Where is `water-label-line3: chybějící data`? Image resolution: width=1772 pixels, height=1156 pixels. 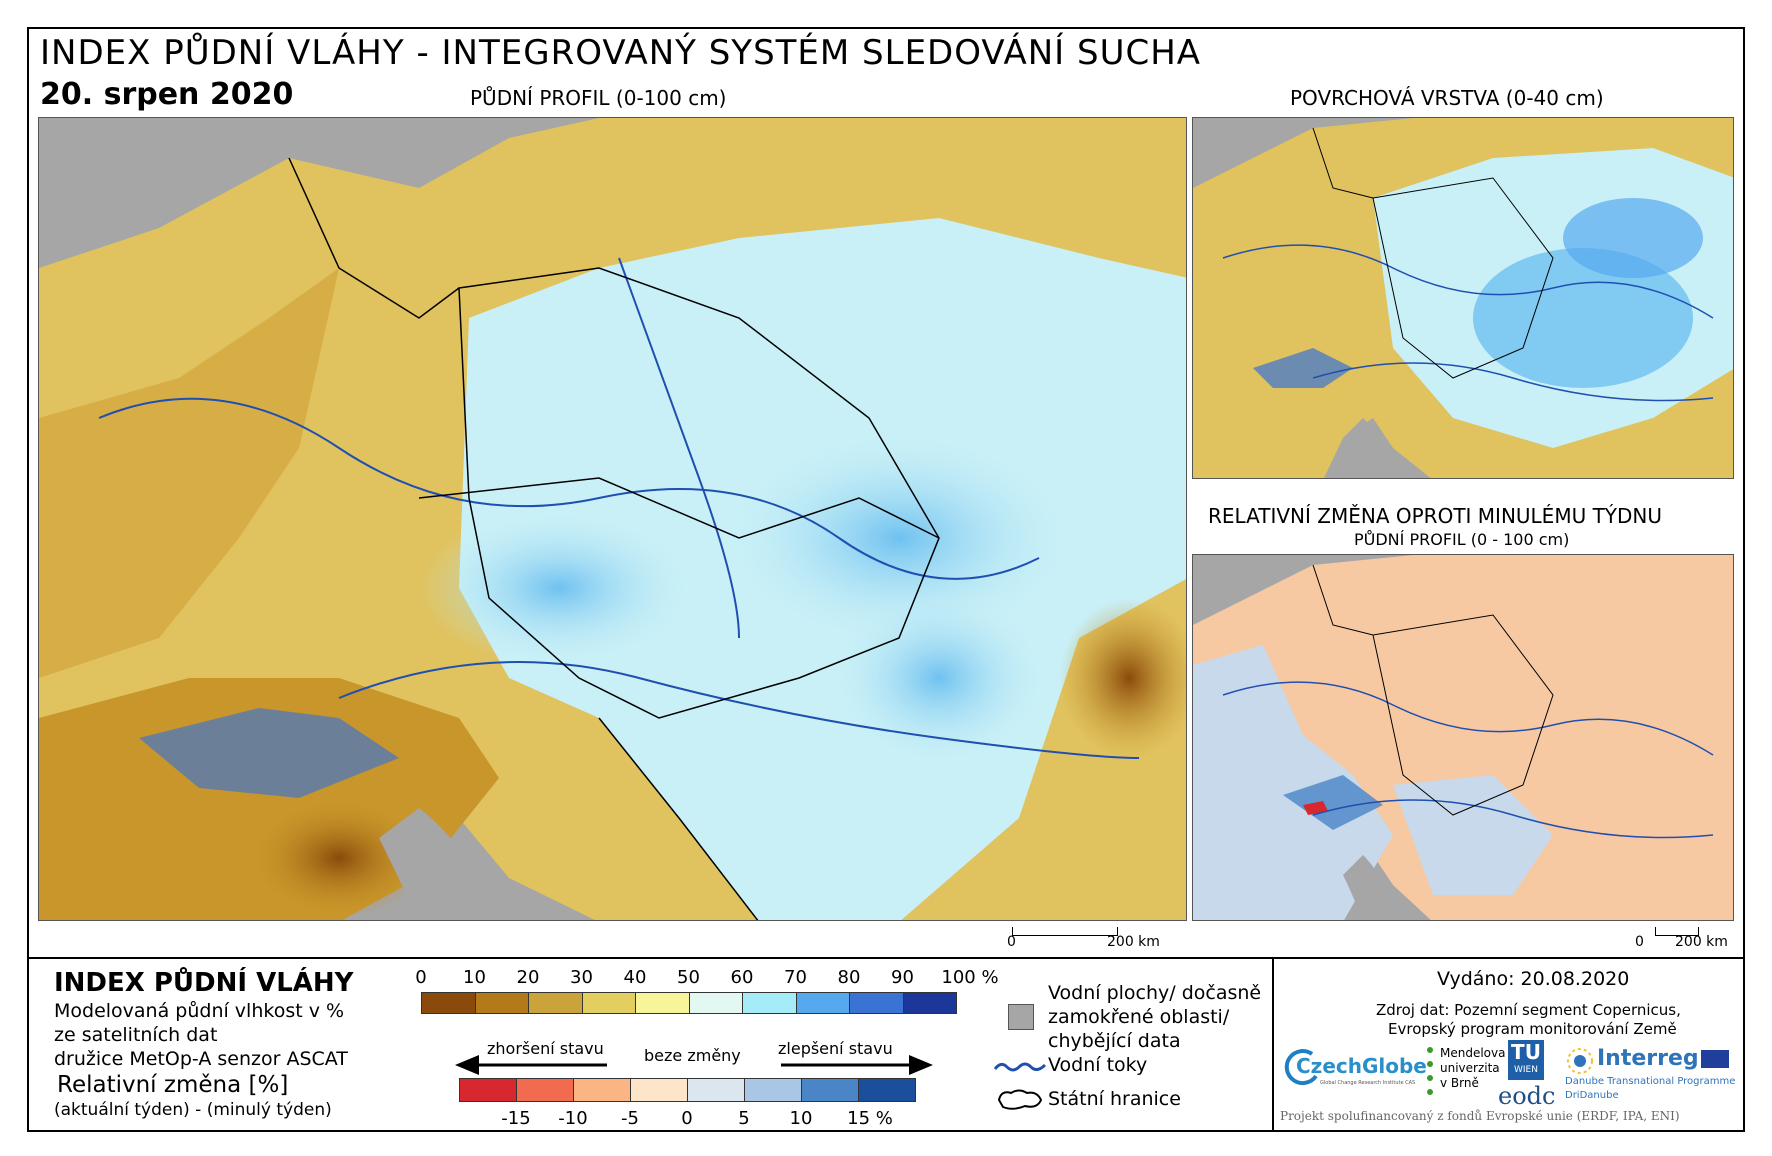
water-label-line3: chybějící data is located at coordinates (1114, 1041).